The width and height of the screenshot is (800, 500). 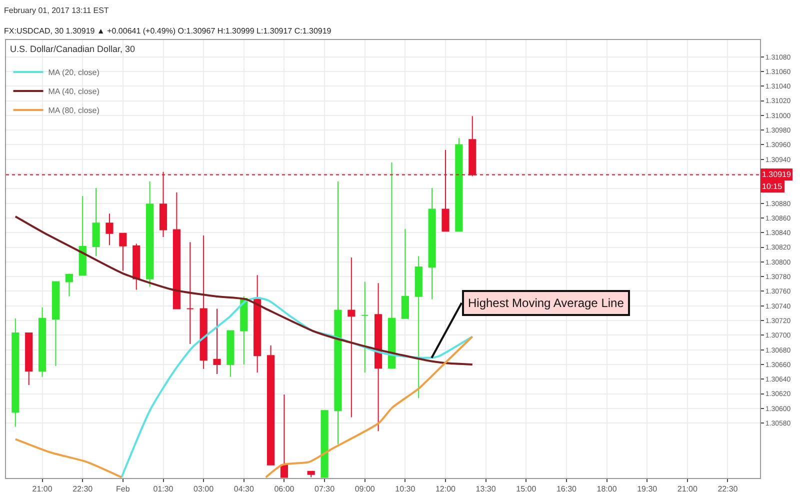 What do you see at coordinates (567, 489) in the screenshot?
I see `x-tick-label: 16:30` at bounding box center [567, 489].